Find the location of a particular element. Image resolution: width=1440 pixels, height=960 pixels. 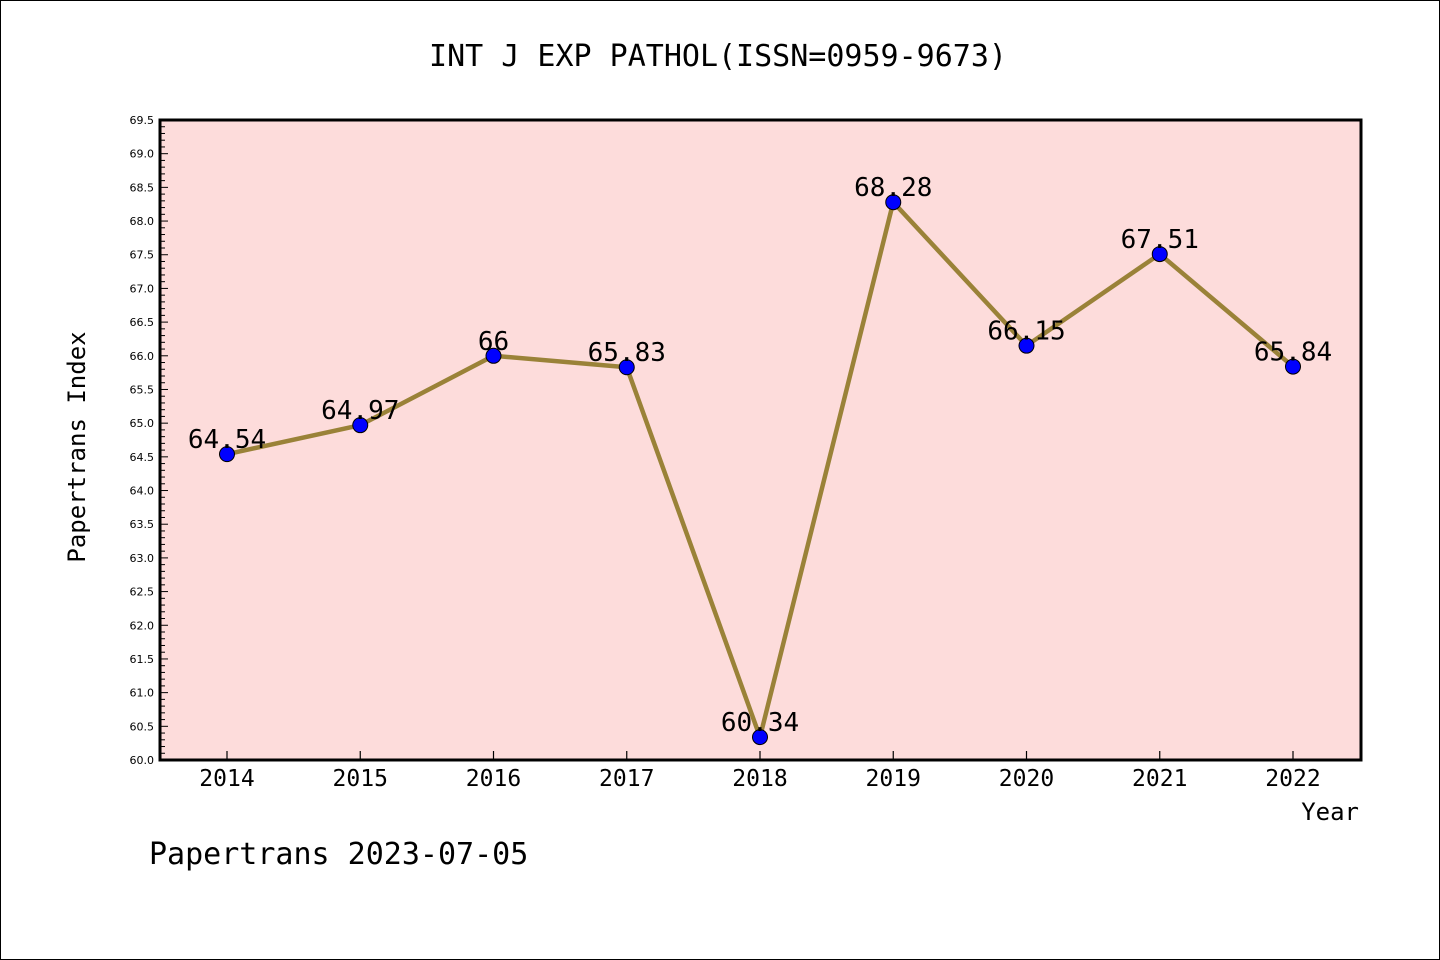

x-tick-label: 2022 is located at coordinates (1292, 779).